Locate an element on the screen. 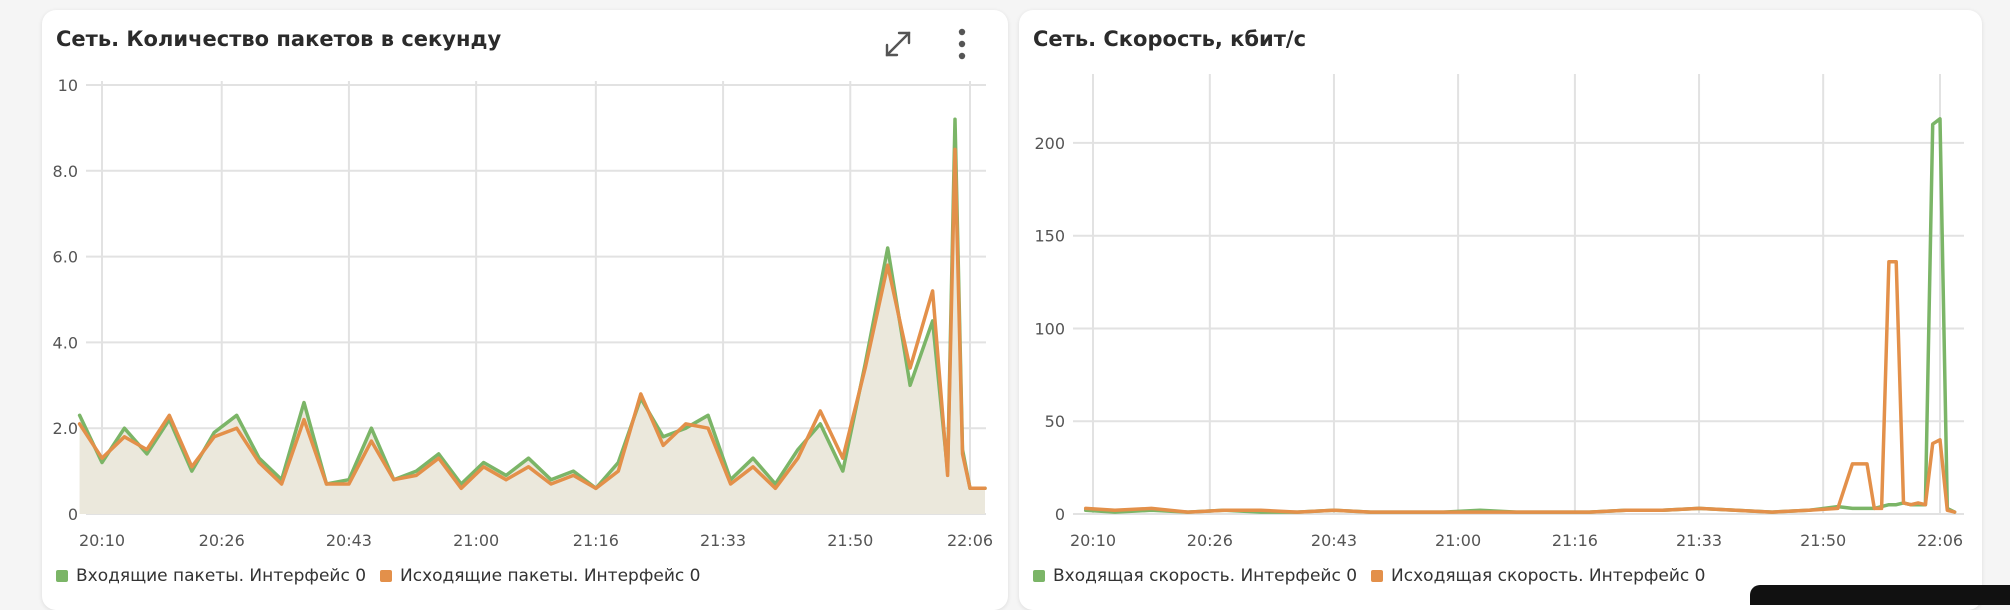 Image resolution: width=2010 pixels, height=610 pixels. corner-overlay is located at coordinates (1880, 595).